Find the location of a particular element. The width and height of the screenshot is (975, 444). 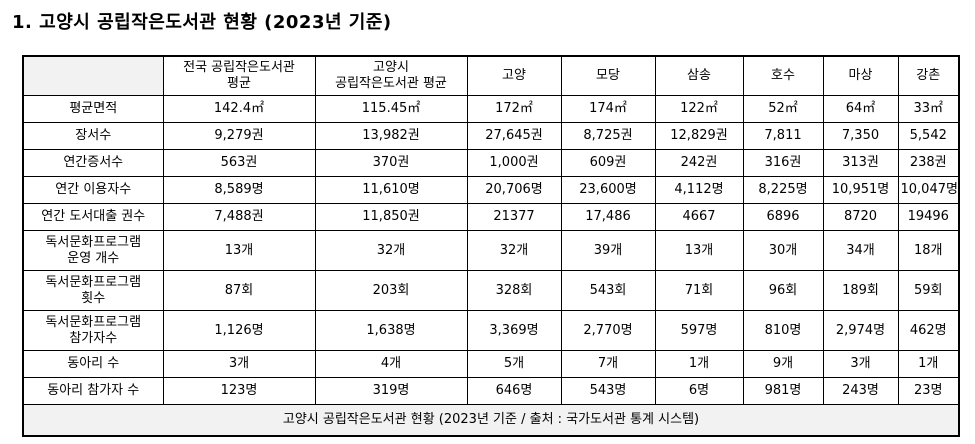

data-cell: 39개 is located at coordinates (608, 250).